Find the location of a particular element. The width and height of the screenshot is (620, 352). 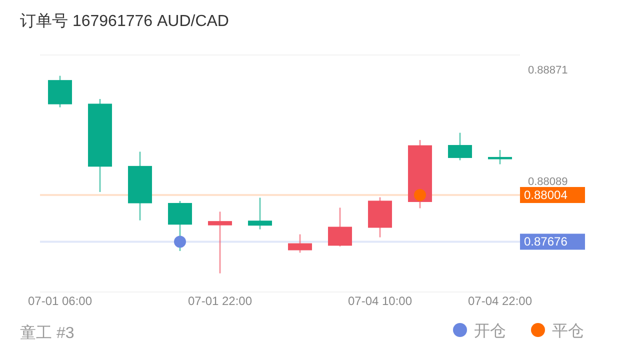

y-tick-label: 0.88871 is located at coordinates (548, 70).